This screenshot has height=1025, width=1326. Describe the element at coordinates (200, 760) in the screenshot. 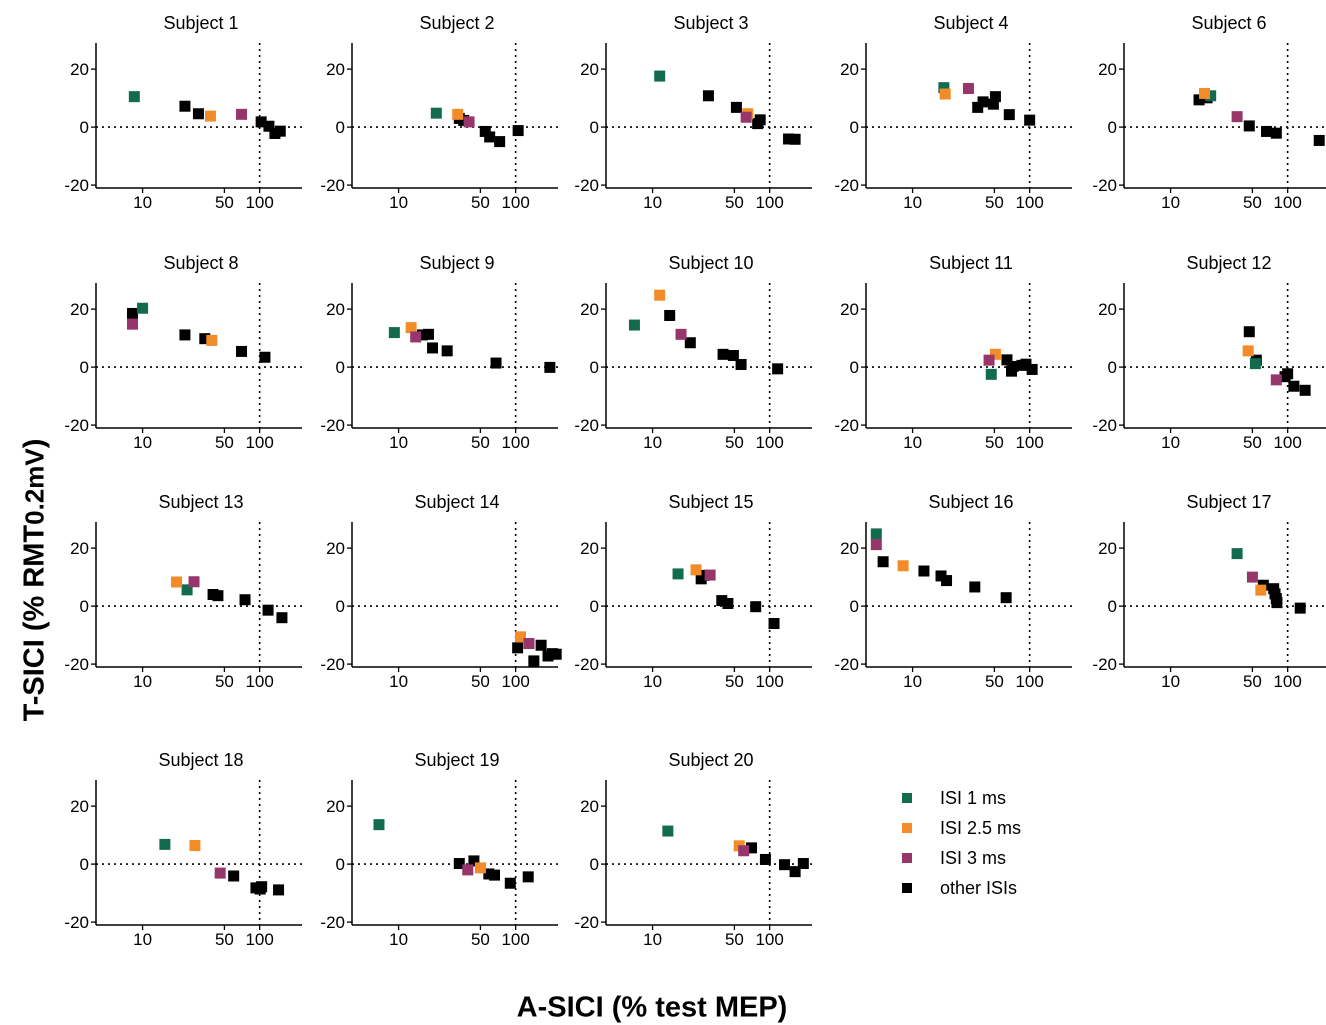

I see `subplot-title: Subject 18` at that location.